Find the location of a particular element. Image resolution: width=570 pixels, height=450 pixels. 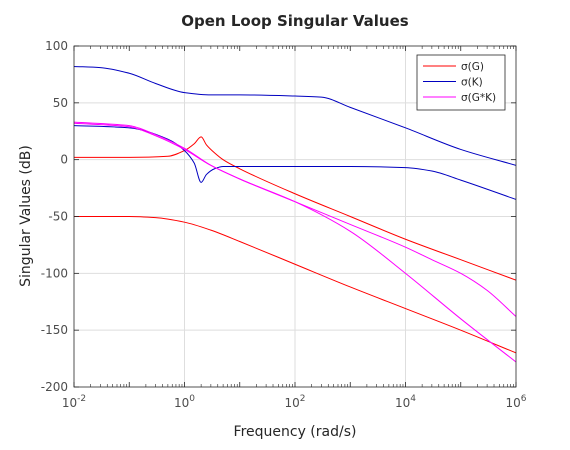

y-tick-label: -100 is located at coordinates (54, 273).